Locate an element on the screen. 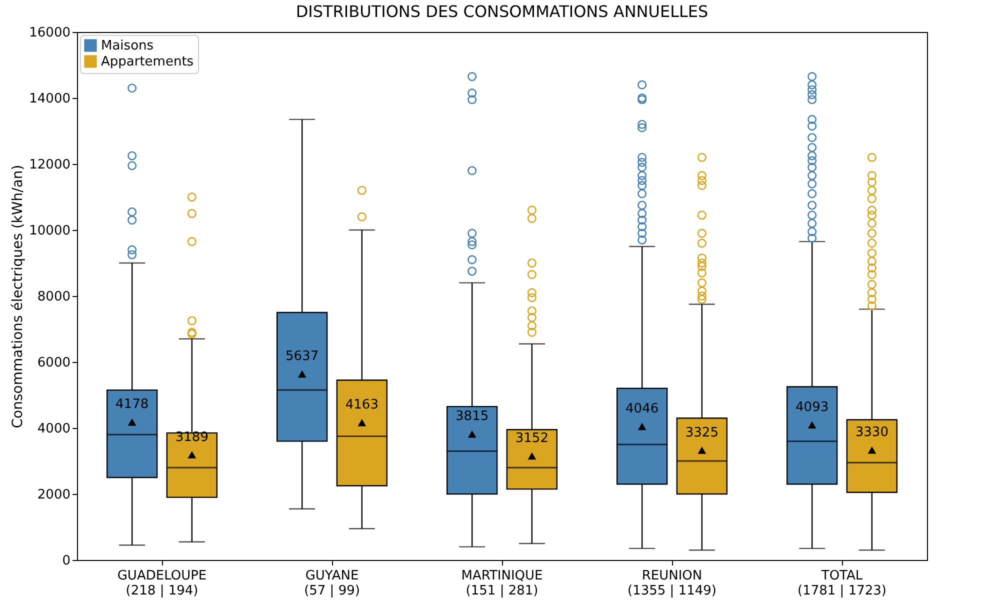 The width and height of the screenshot is (996, 603). legend-label: Maisons is located at coordinates (127, 46).